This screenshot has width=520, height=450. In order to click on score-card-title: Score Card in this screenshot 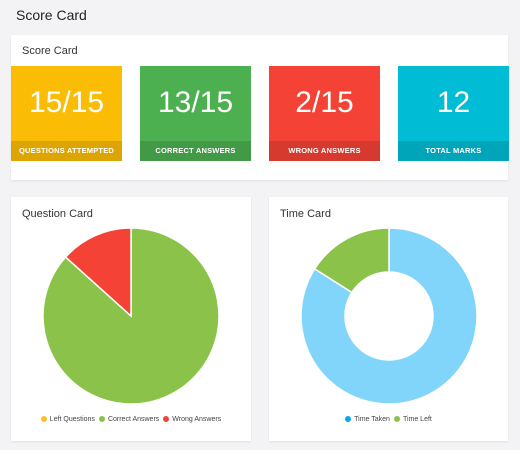, I will do `click(50, 51)`.